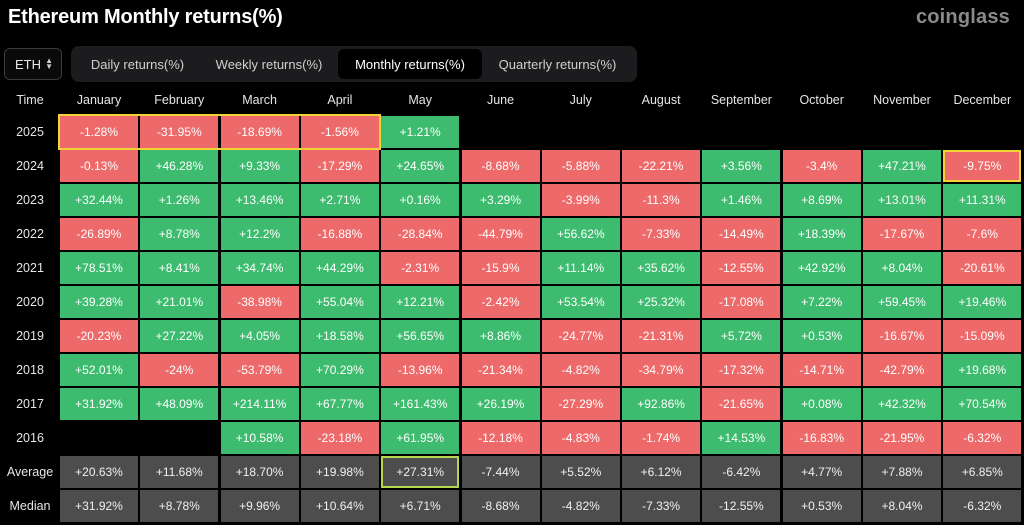 The height and width of the screenshot is (525, 1024). I want to click on return-cell-2021-june: -15.9%, so click(500, 268).